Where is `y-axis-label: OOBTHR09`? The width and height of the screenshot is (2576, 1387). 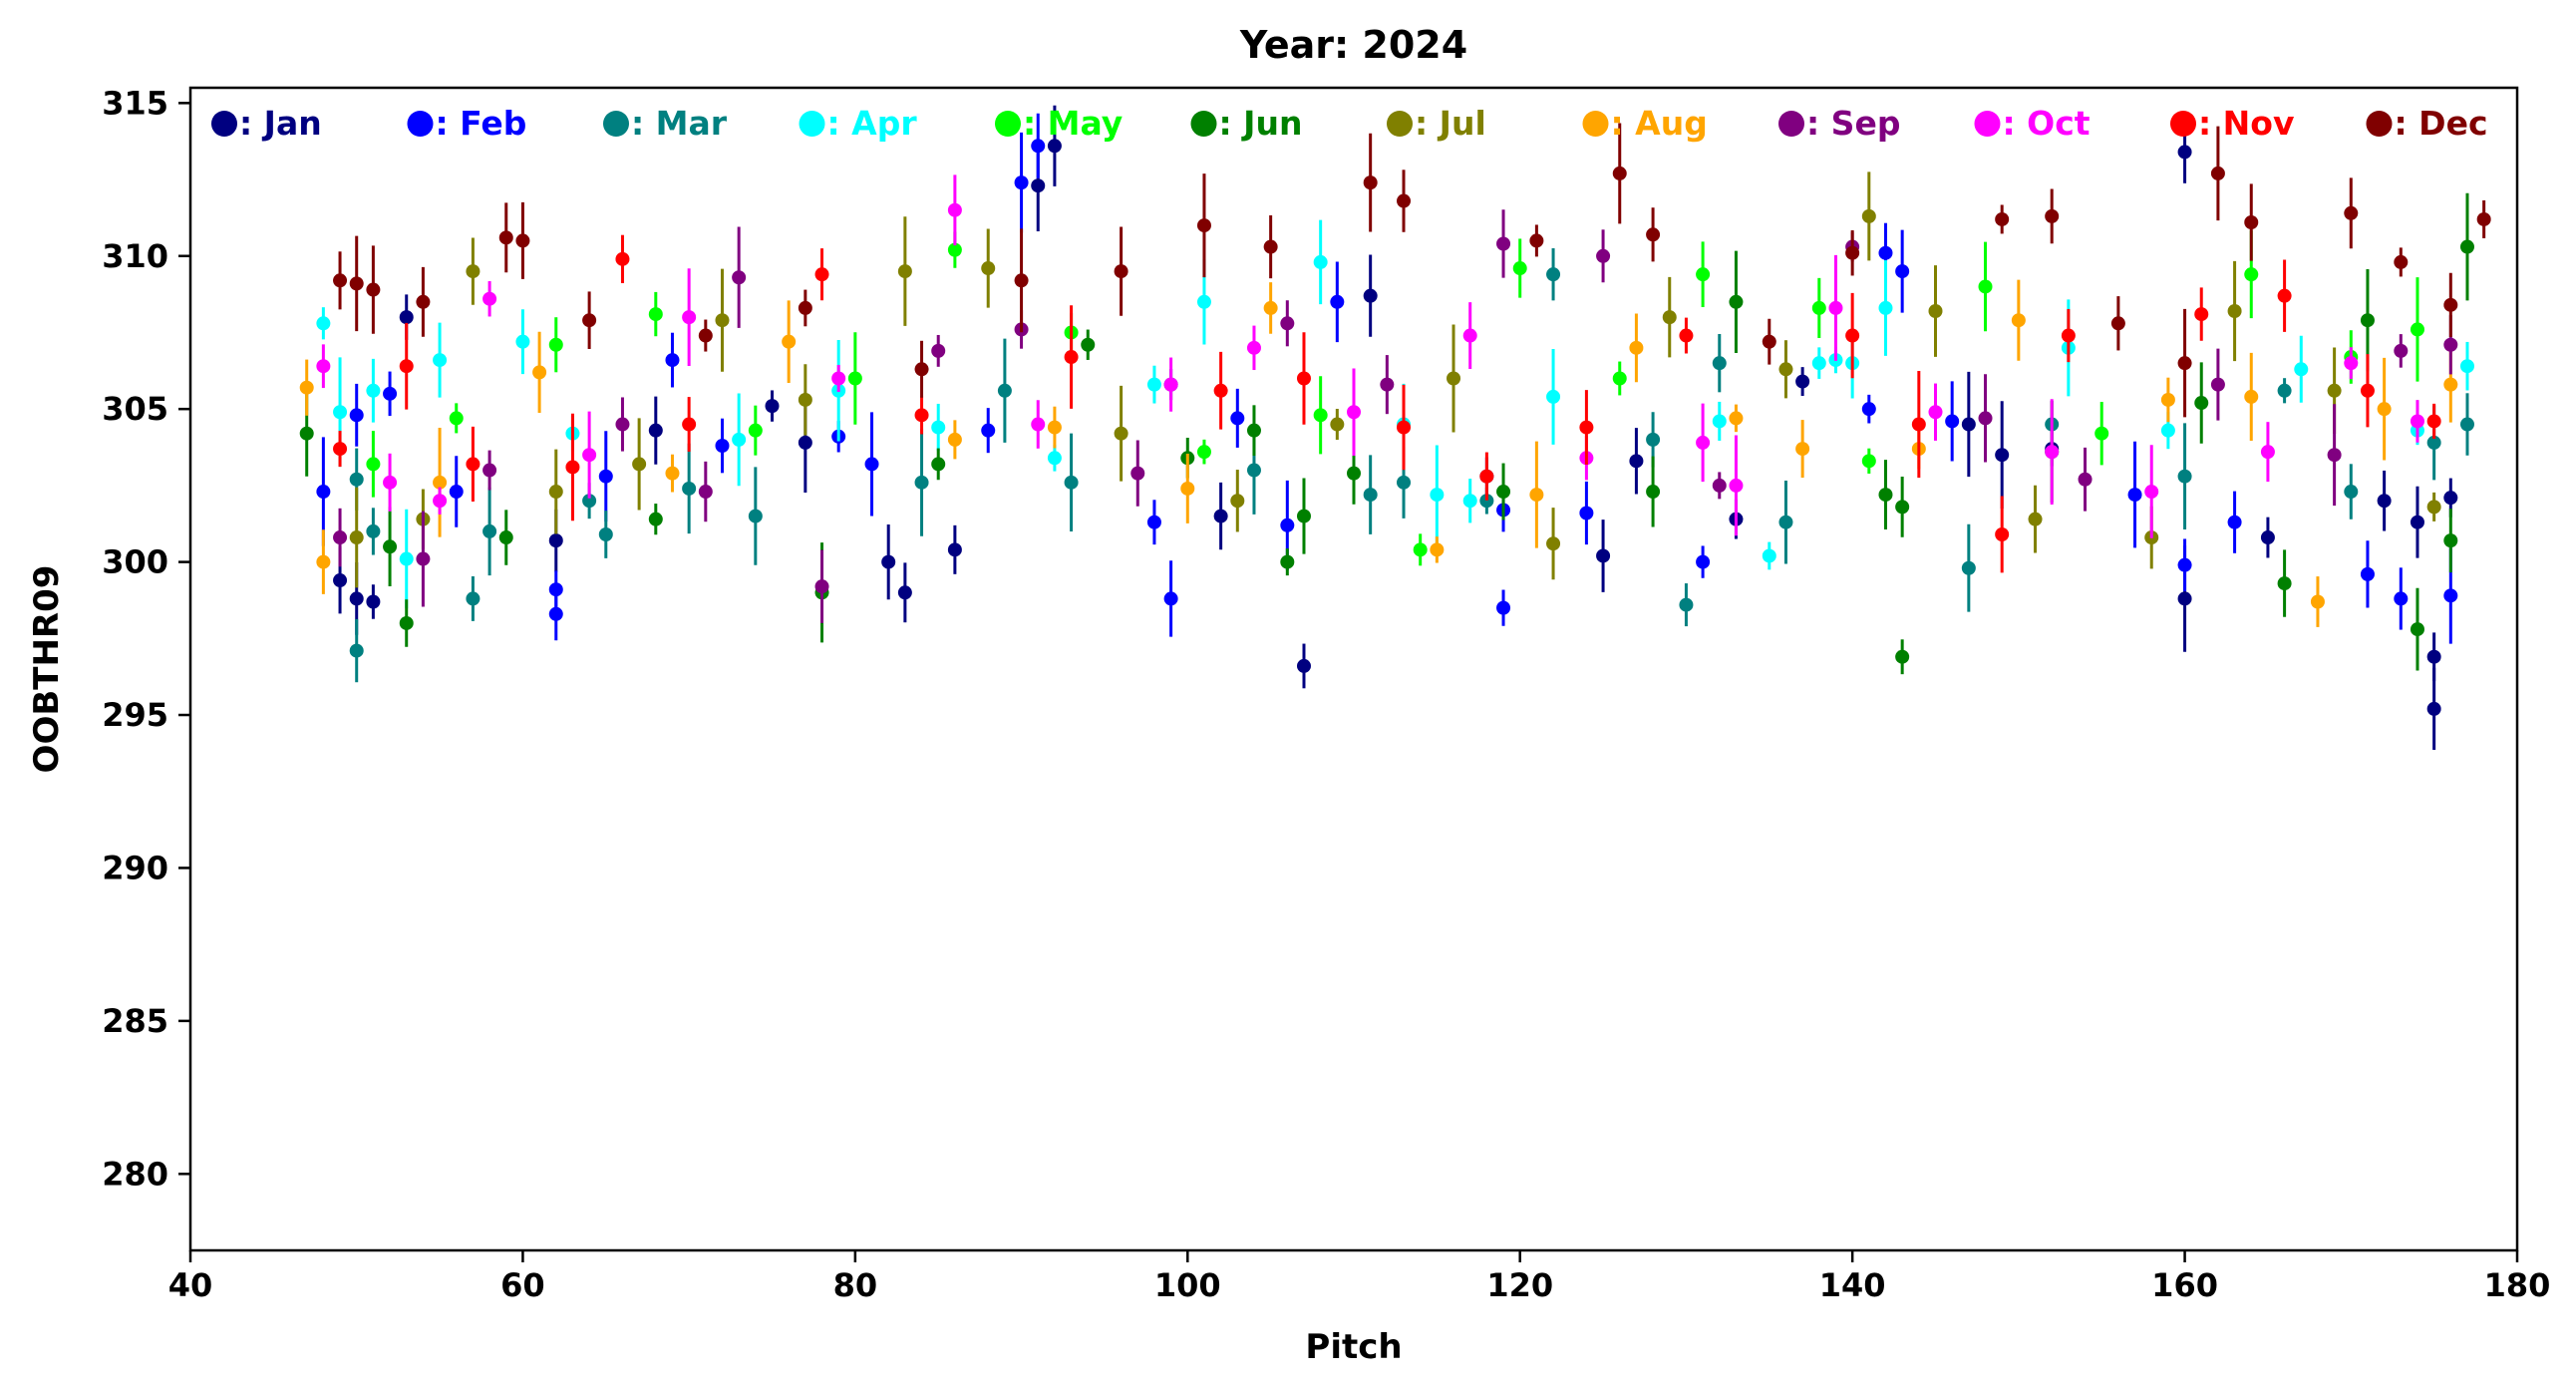 y-axis-label: OOBTHR09 is located at coordinates (47, 669).